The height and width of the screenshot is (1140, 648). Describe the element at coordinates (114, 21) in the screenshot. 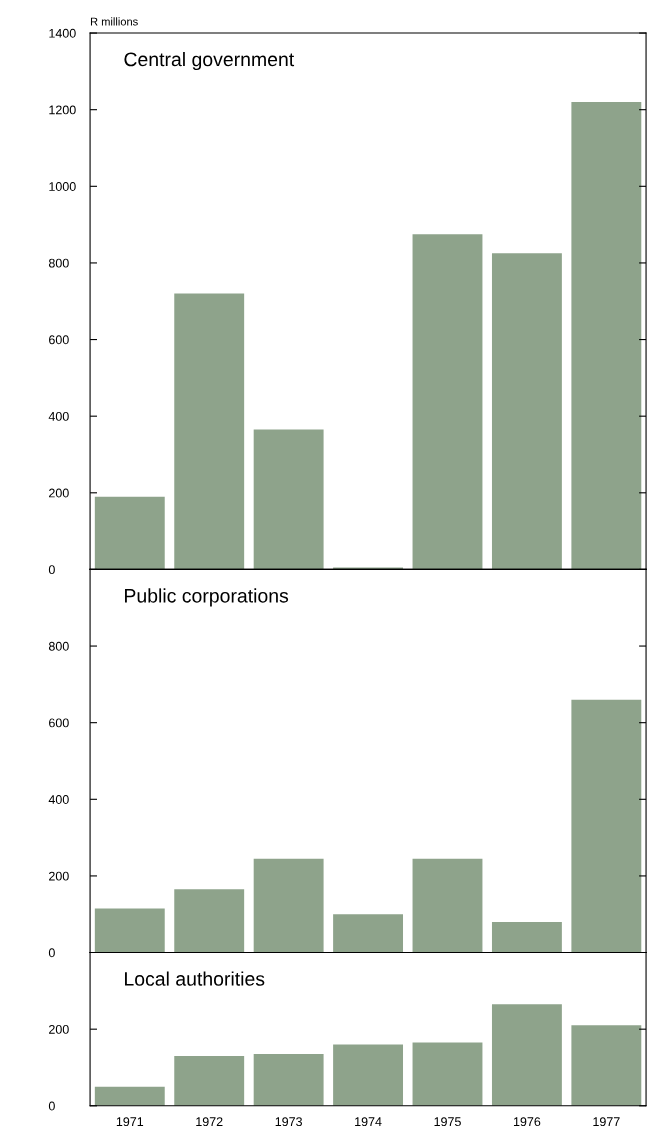

I see `y-axis-title: R millions` at that location.